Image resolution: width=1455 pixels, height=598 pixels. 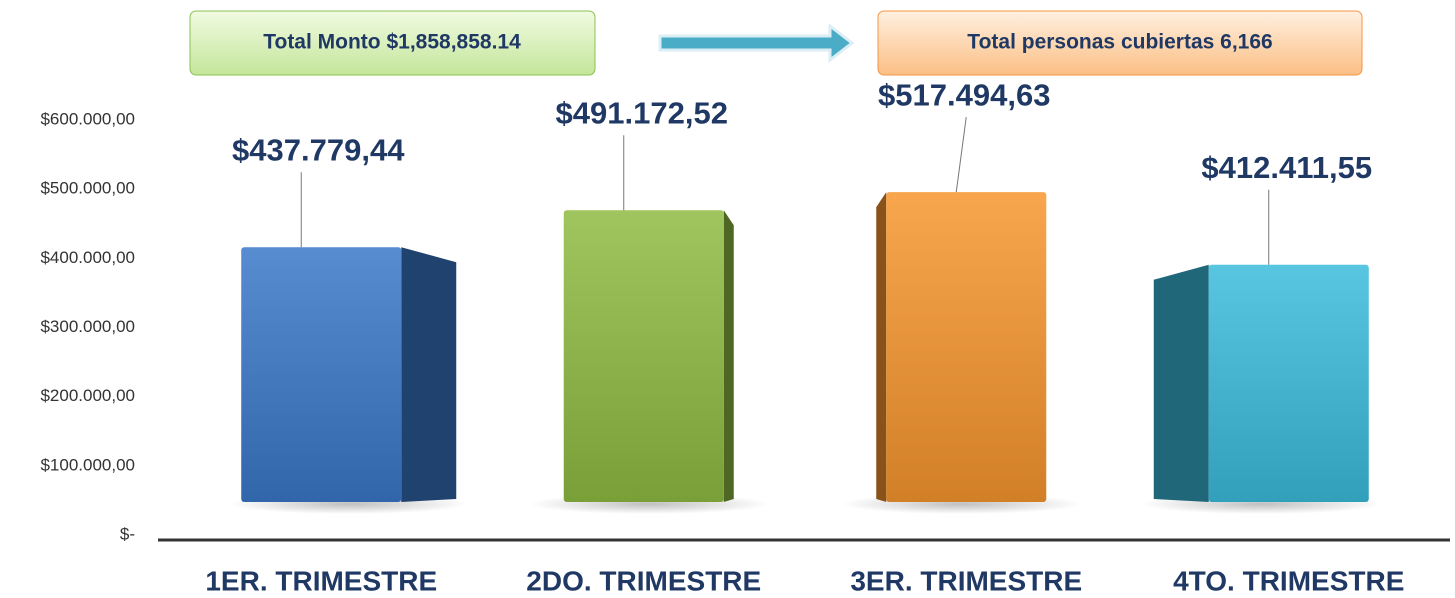 What do you see at coordinates (961, 155) in the screenshot?
I see `leader-line` at bounding box center [961, 155].